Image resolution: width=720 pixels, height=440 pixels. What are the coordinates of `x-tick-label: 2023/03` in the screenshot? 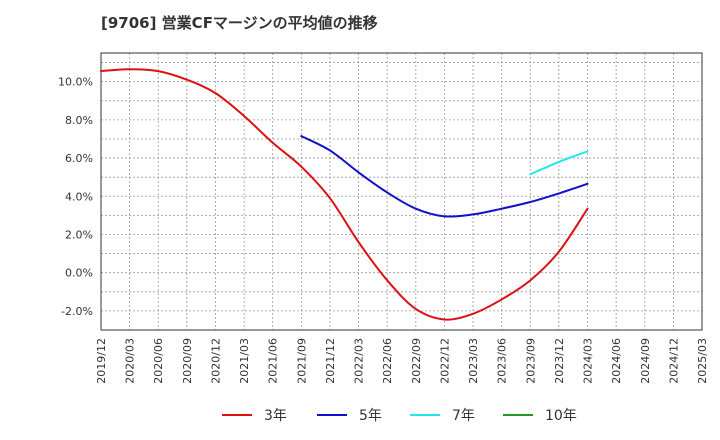 It's located at (473, 361).